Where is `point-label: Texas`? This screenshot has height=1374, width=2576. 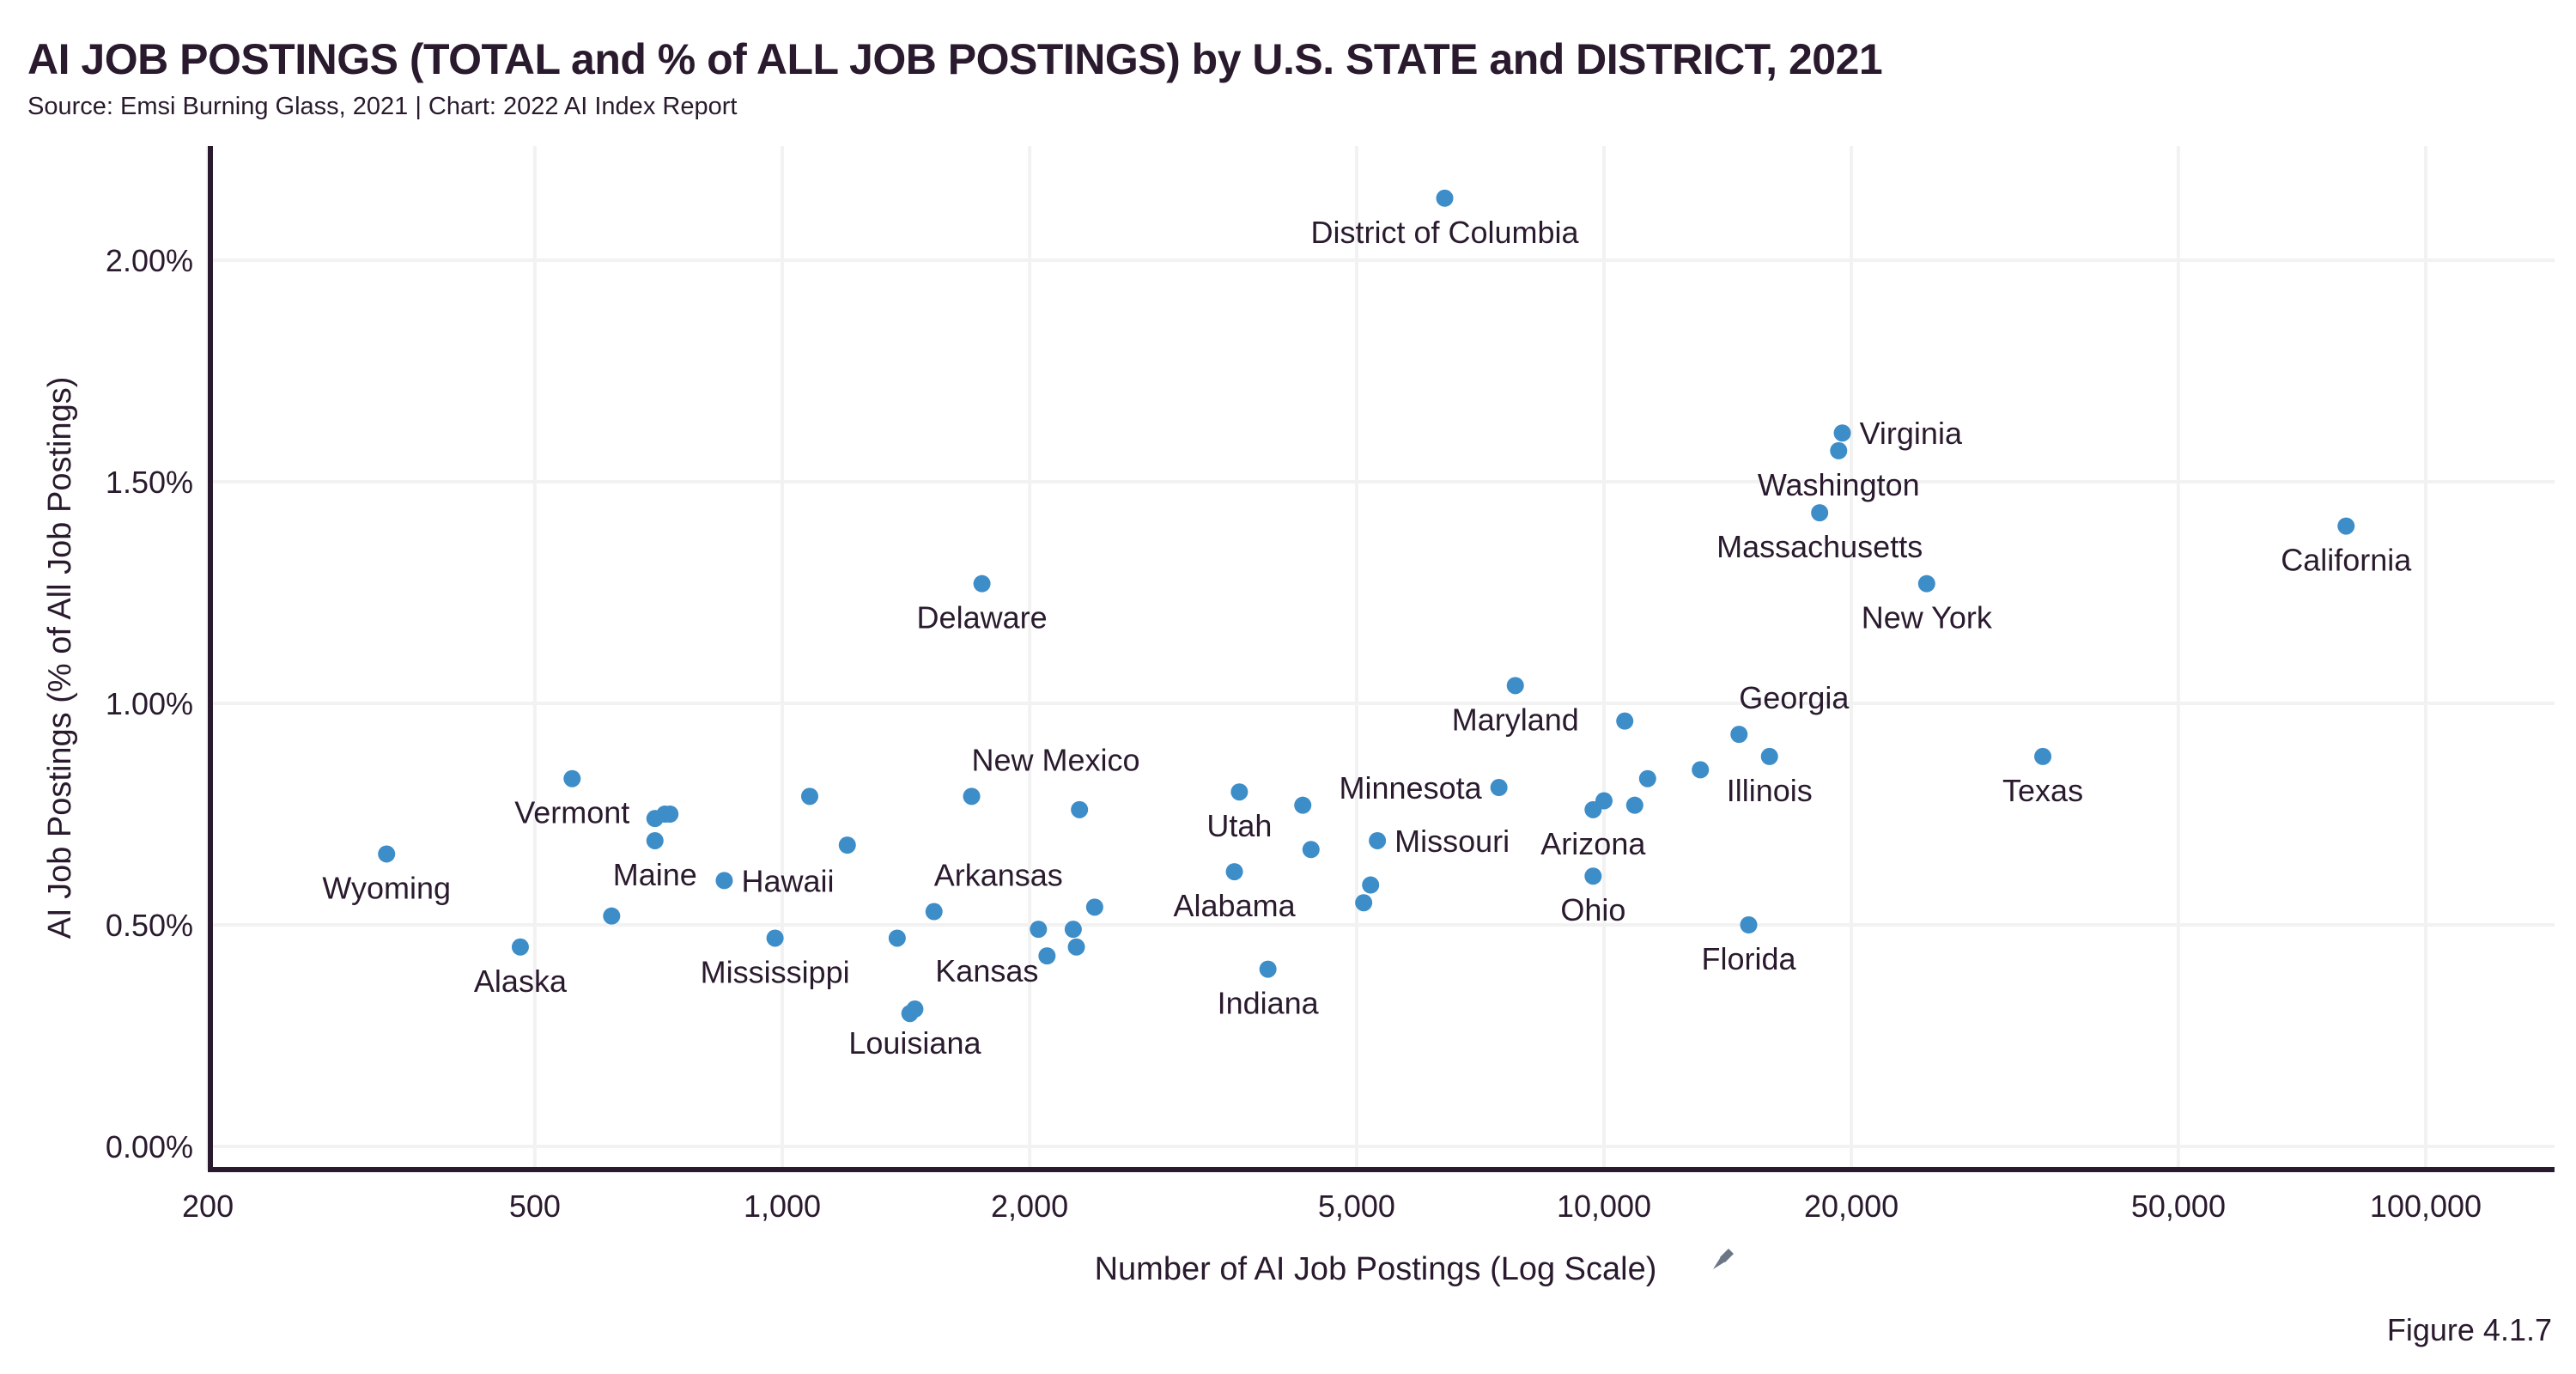
point-label: Texas is located at coordinates (2042, 790).